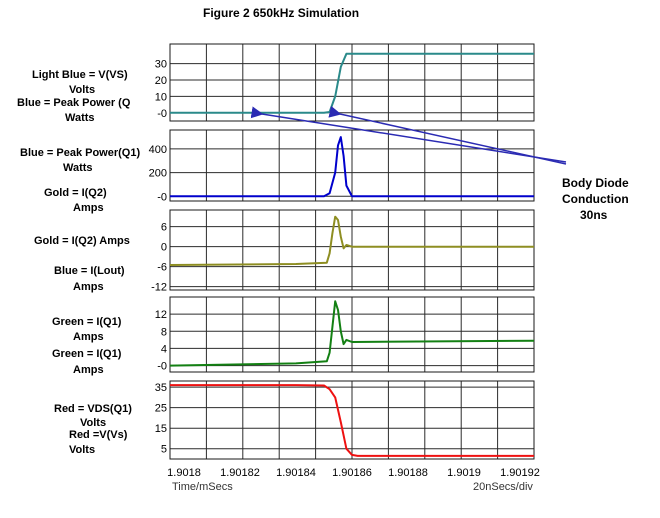 Image resolution: width=660 pixels, height=518 pixels. Describe the element at coordinates (161, 388) in the screenshot. I see `y-tick-label: 35` at that location.